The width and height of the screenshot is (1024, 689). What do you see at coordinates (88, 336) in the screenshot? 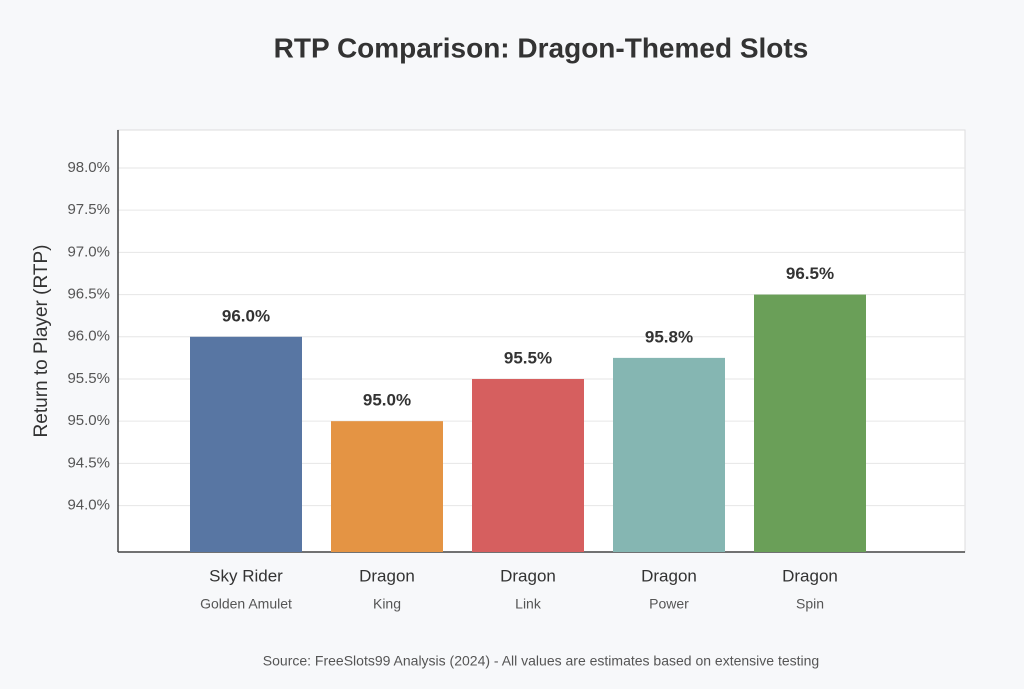
I see `y-tick-label: 96.0%` at bounding box center [88, 336].